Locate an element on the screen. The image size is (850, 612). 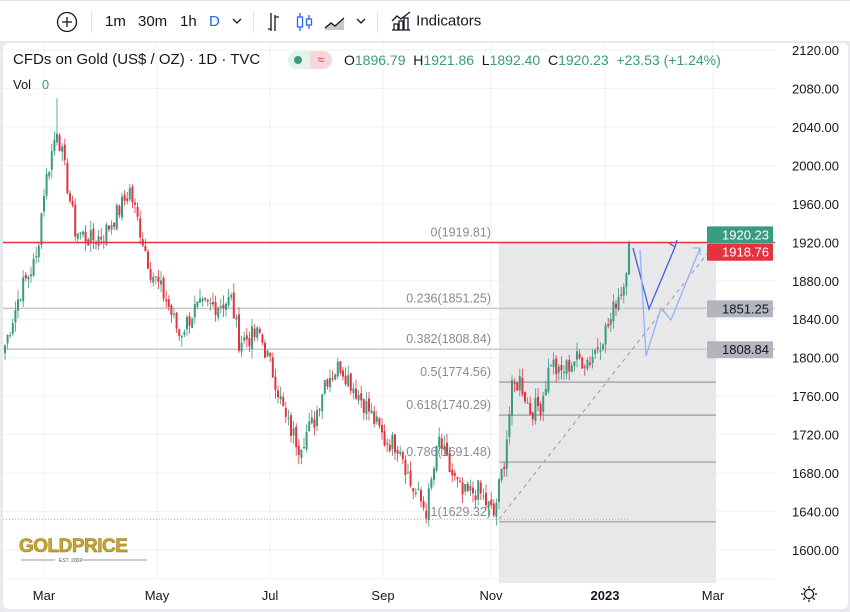
divider is located at coordinates (91, 22).